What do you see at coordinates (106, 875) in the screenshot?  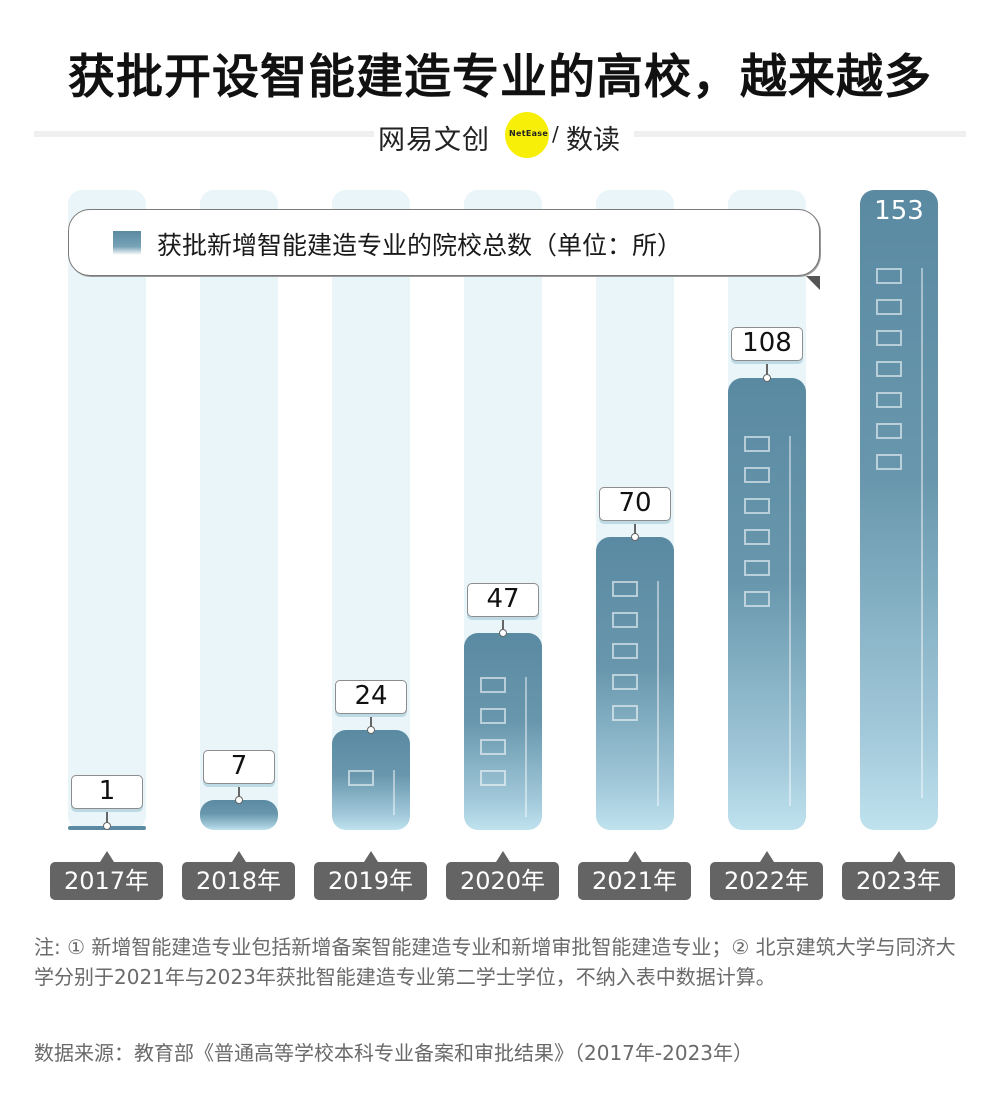 I see `year-label-2017: 2017年` at bounding box center [106, 875].